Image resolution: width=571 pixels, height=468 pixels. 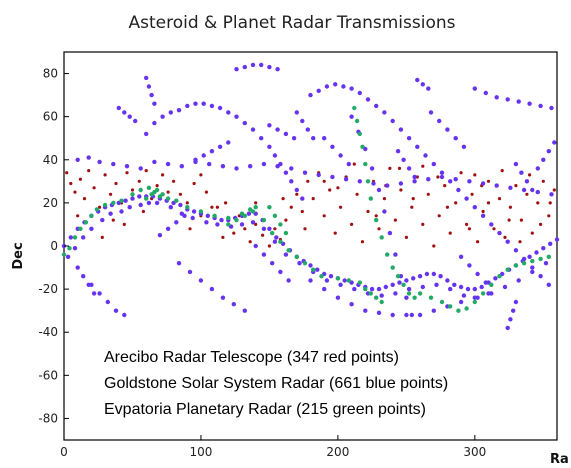 What do you see at coordinates (50, 160) in the screenshot?
I see `y-tick-label-2: 40` at bounding box center [50, 160].